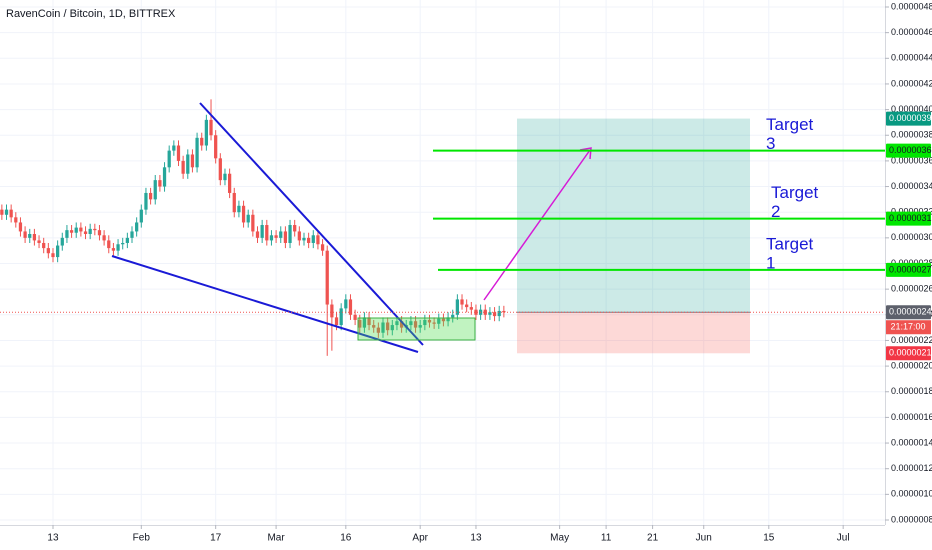  What do you see at coordinates (910, 150) in the screenshot?
I see `price-tag-label: 0.00000368` at bounding box center [910, 150].